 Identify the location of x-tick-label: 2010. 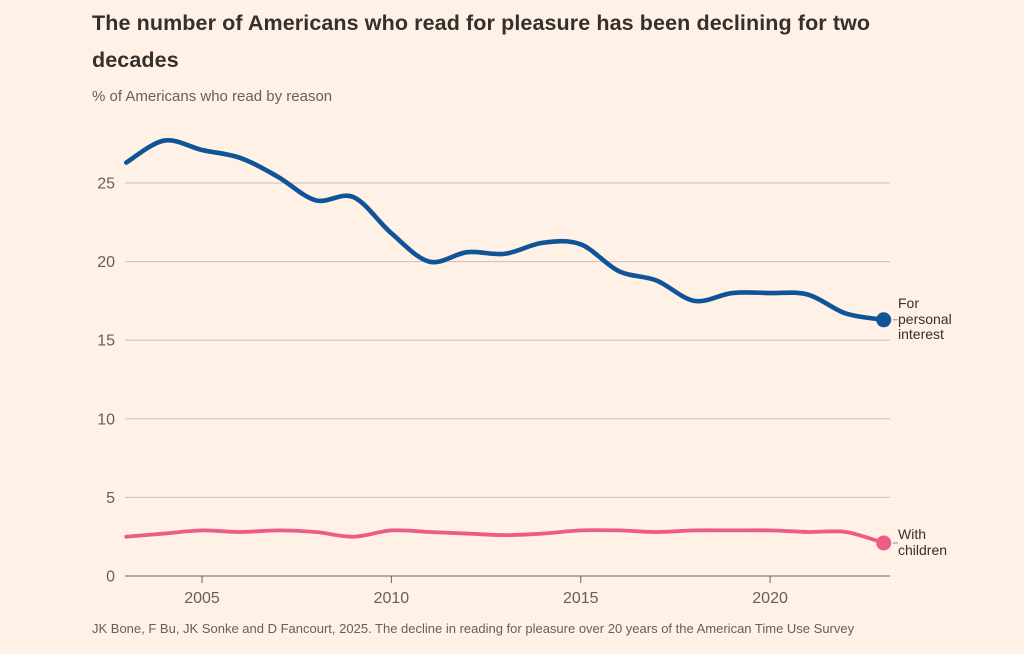
(392, 598).